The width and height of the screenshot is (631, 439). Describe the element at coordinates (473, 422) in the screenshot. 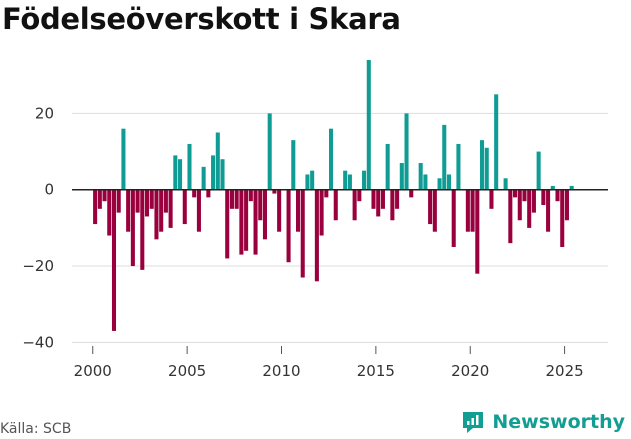

I see `newsworthy-logo-icon` at that location.